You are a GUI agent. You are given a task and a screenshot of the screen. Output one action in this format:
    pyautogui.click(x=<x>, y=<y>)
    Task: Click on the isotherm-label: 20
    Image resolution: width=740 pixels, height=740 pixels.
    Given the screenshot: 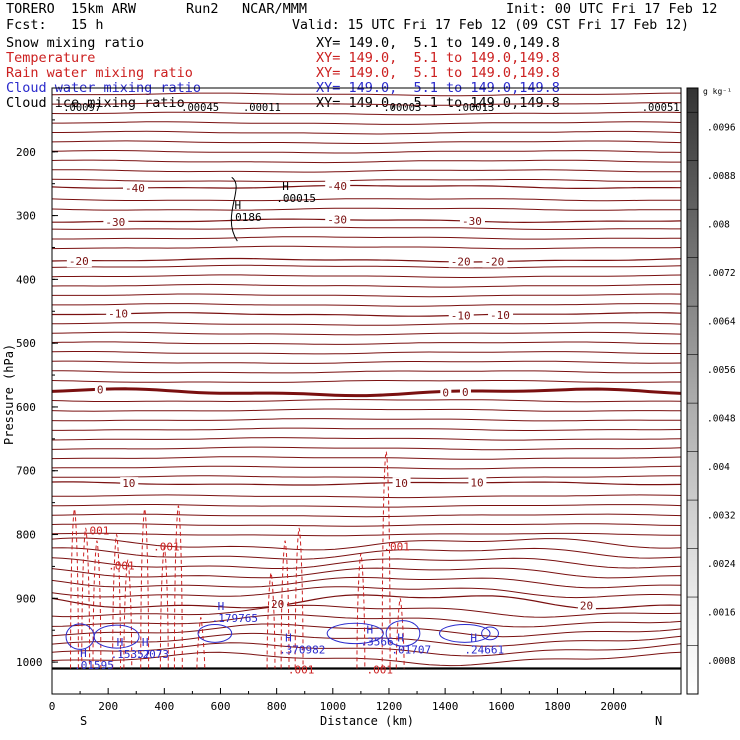 What is the action you would take?
    pyautogui.click(x=586, y=605)
    